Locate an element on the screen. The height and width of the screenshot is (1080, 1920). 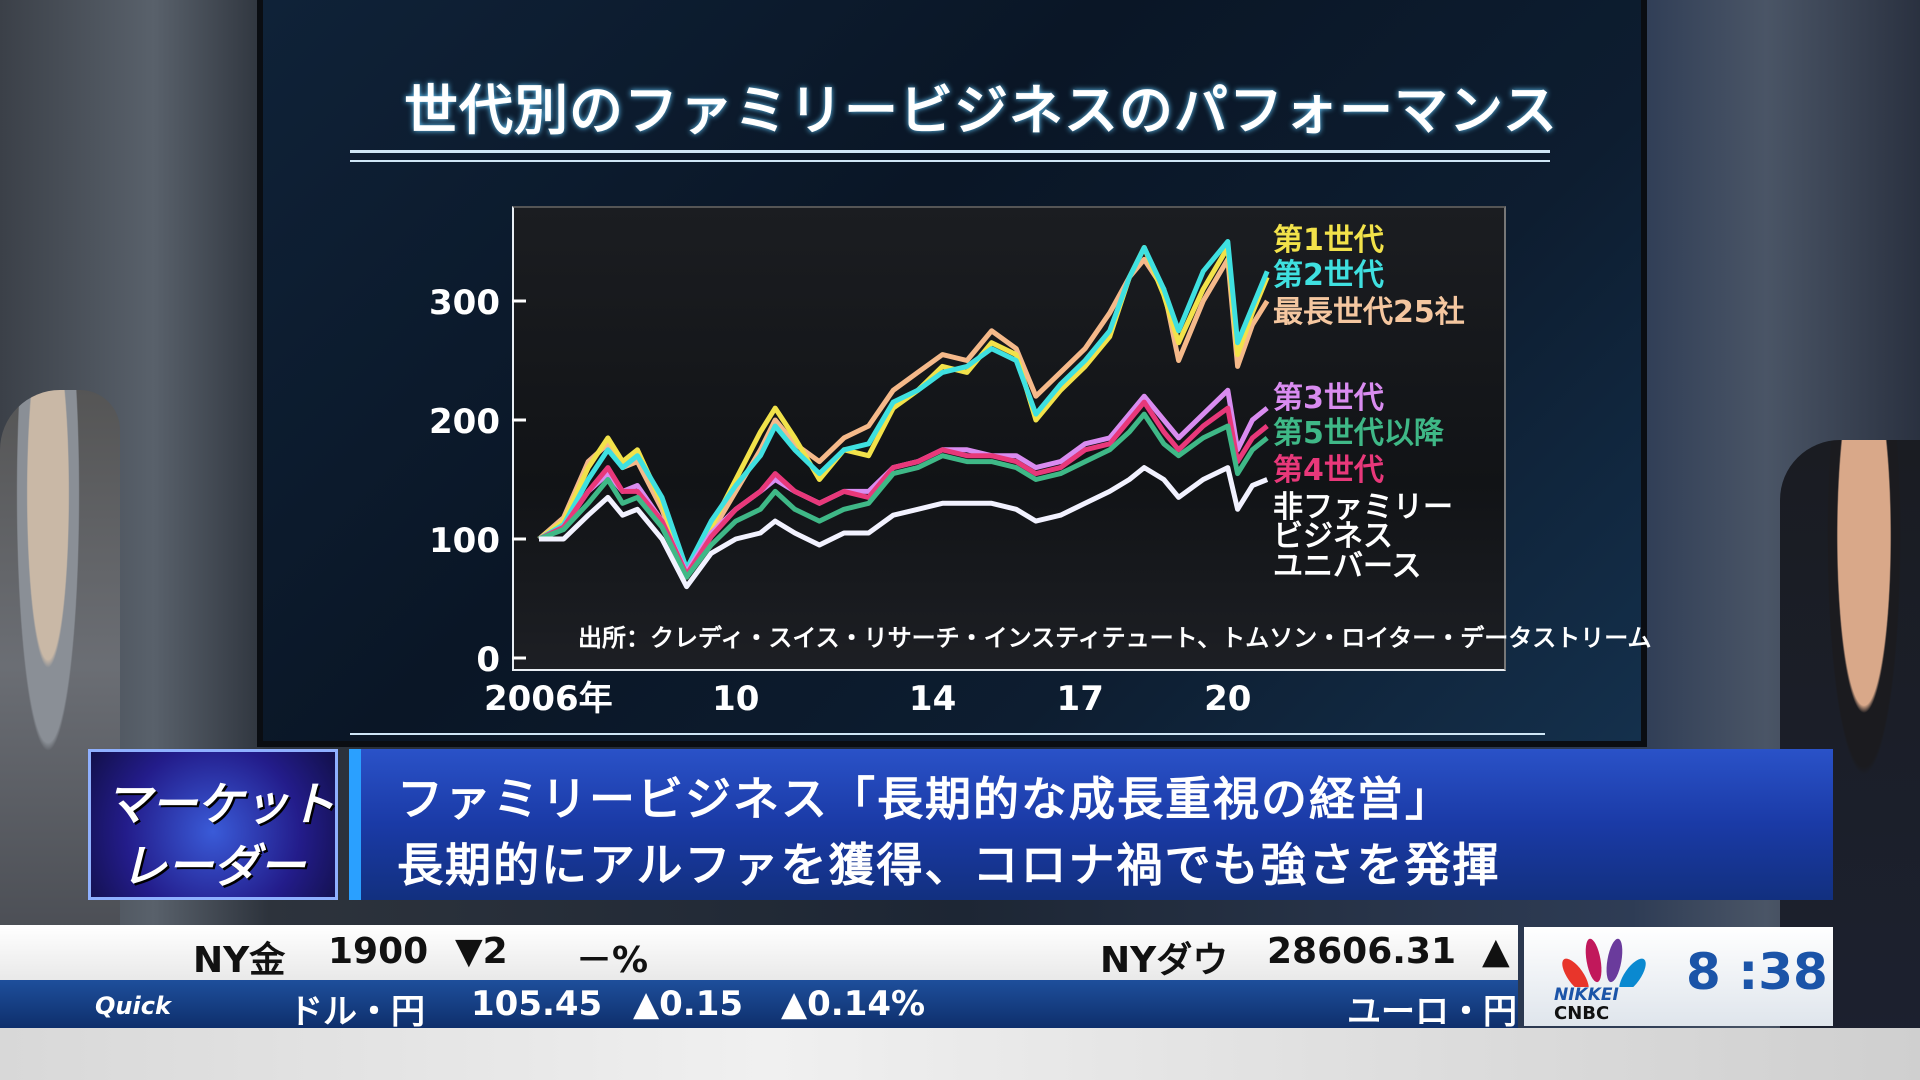
cnbc-text: CNBC is located at coordinates (1582, 1013).